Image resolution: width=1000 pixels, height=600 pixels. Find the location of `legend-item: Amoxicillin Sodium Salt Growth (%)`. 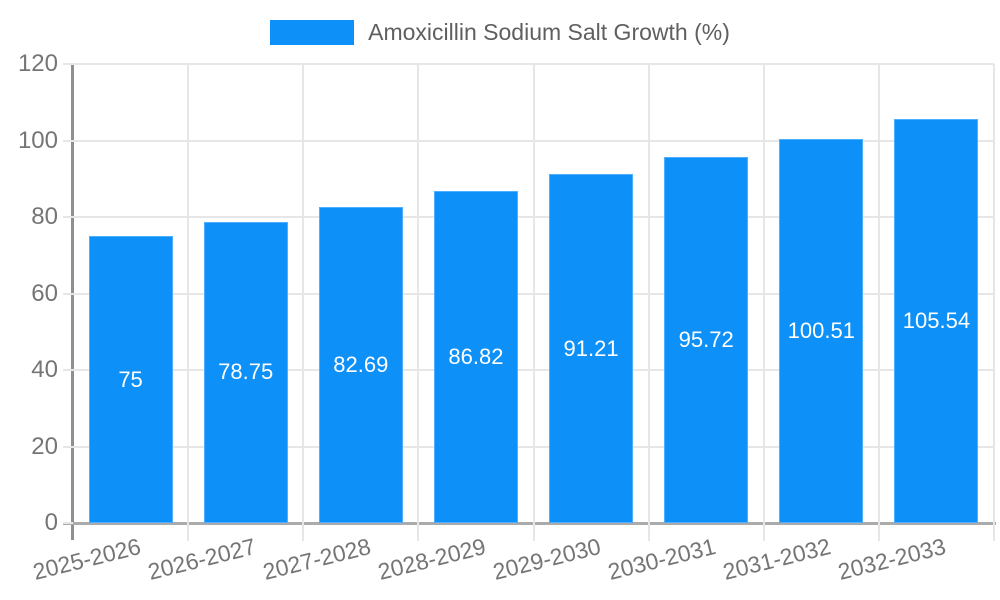

legend-item: Amoxicillin Sodium Salt Growth (%) is located at coordinates (500, 32).